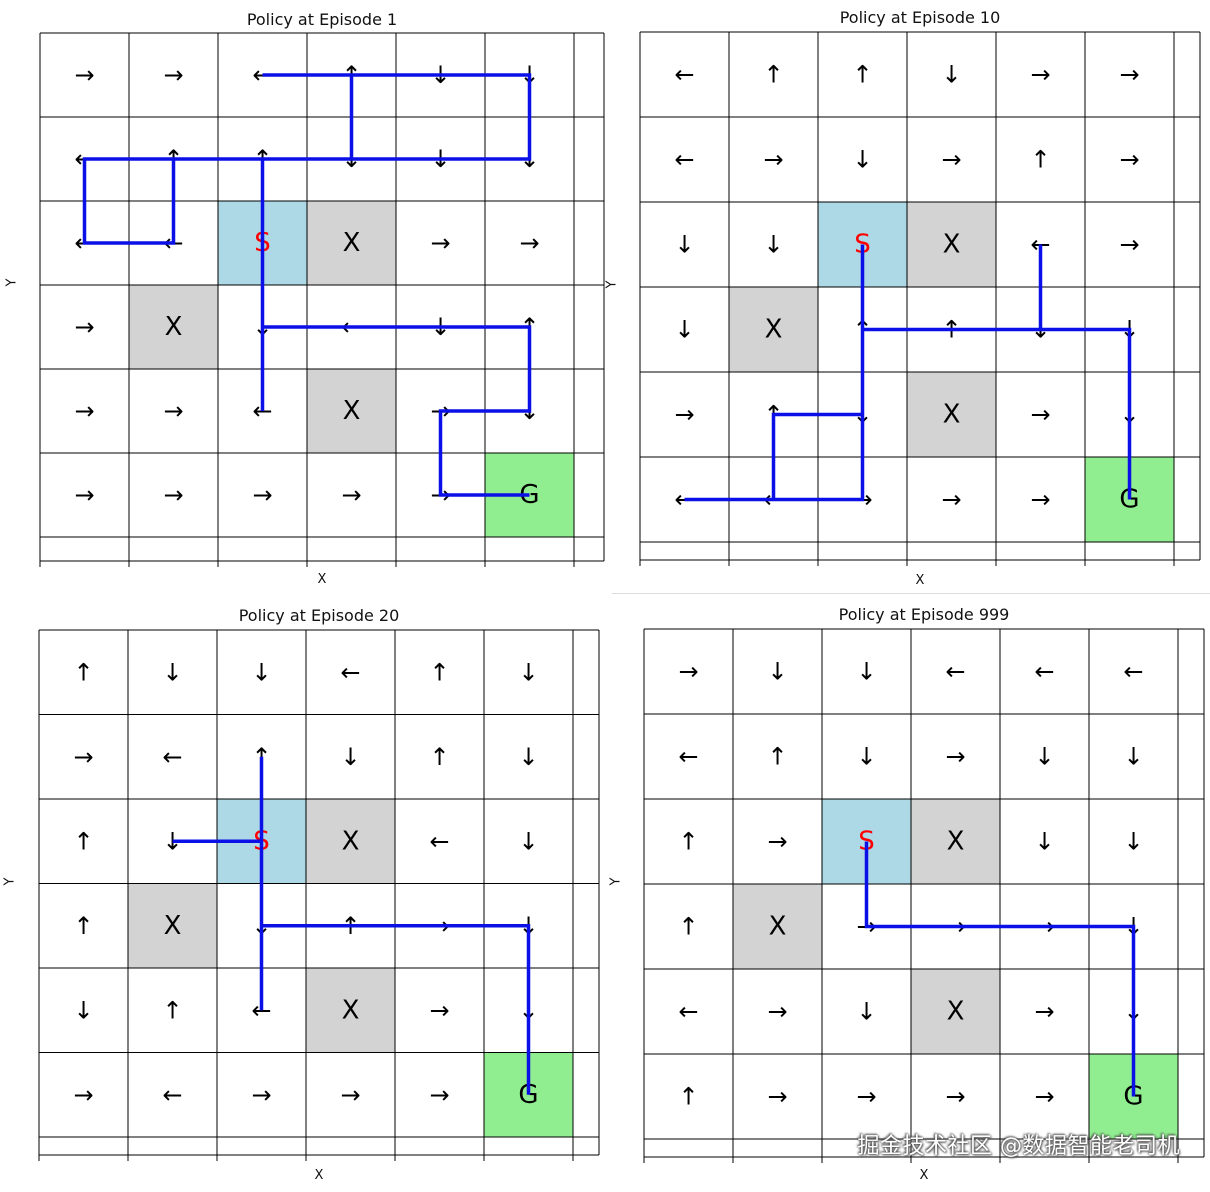 This screenshot has width=1210, height=1192. Describe the element at coordinates (1018, 1146) in the screenshot. I see `watermark: 掘金技术社区 @数据智能老司机` at that location.